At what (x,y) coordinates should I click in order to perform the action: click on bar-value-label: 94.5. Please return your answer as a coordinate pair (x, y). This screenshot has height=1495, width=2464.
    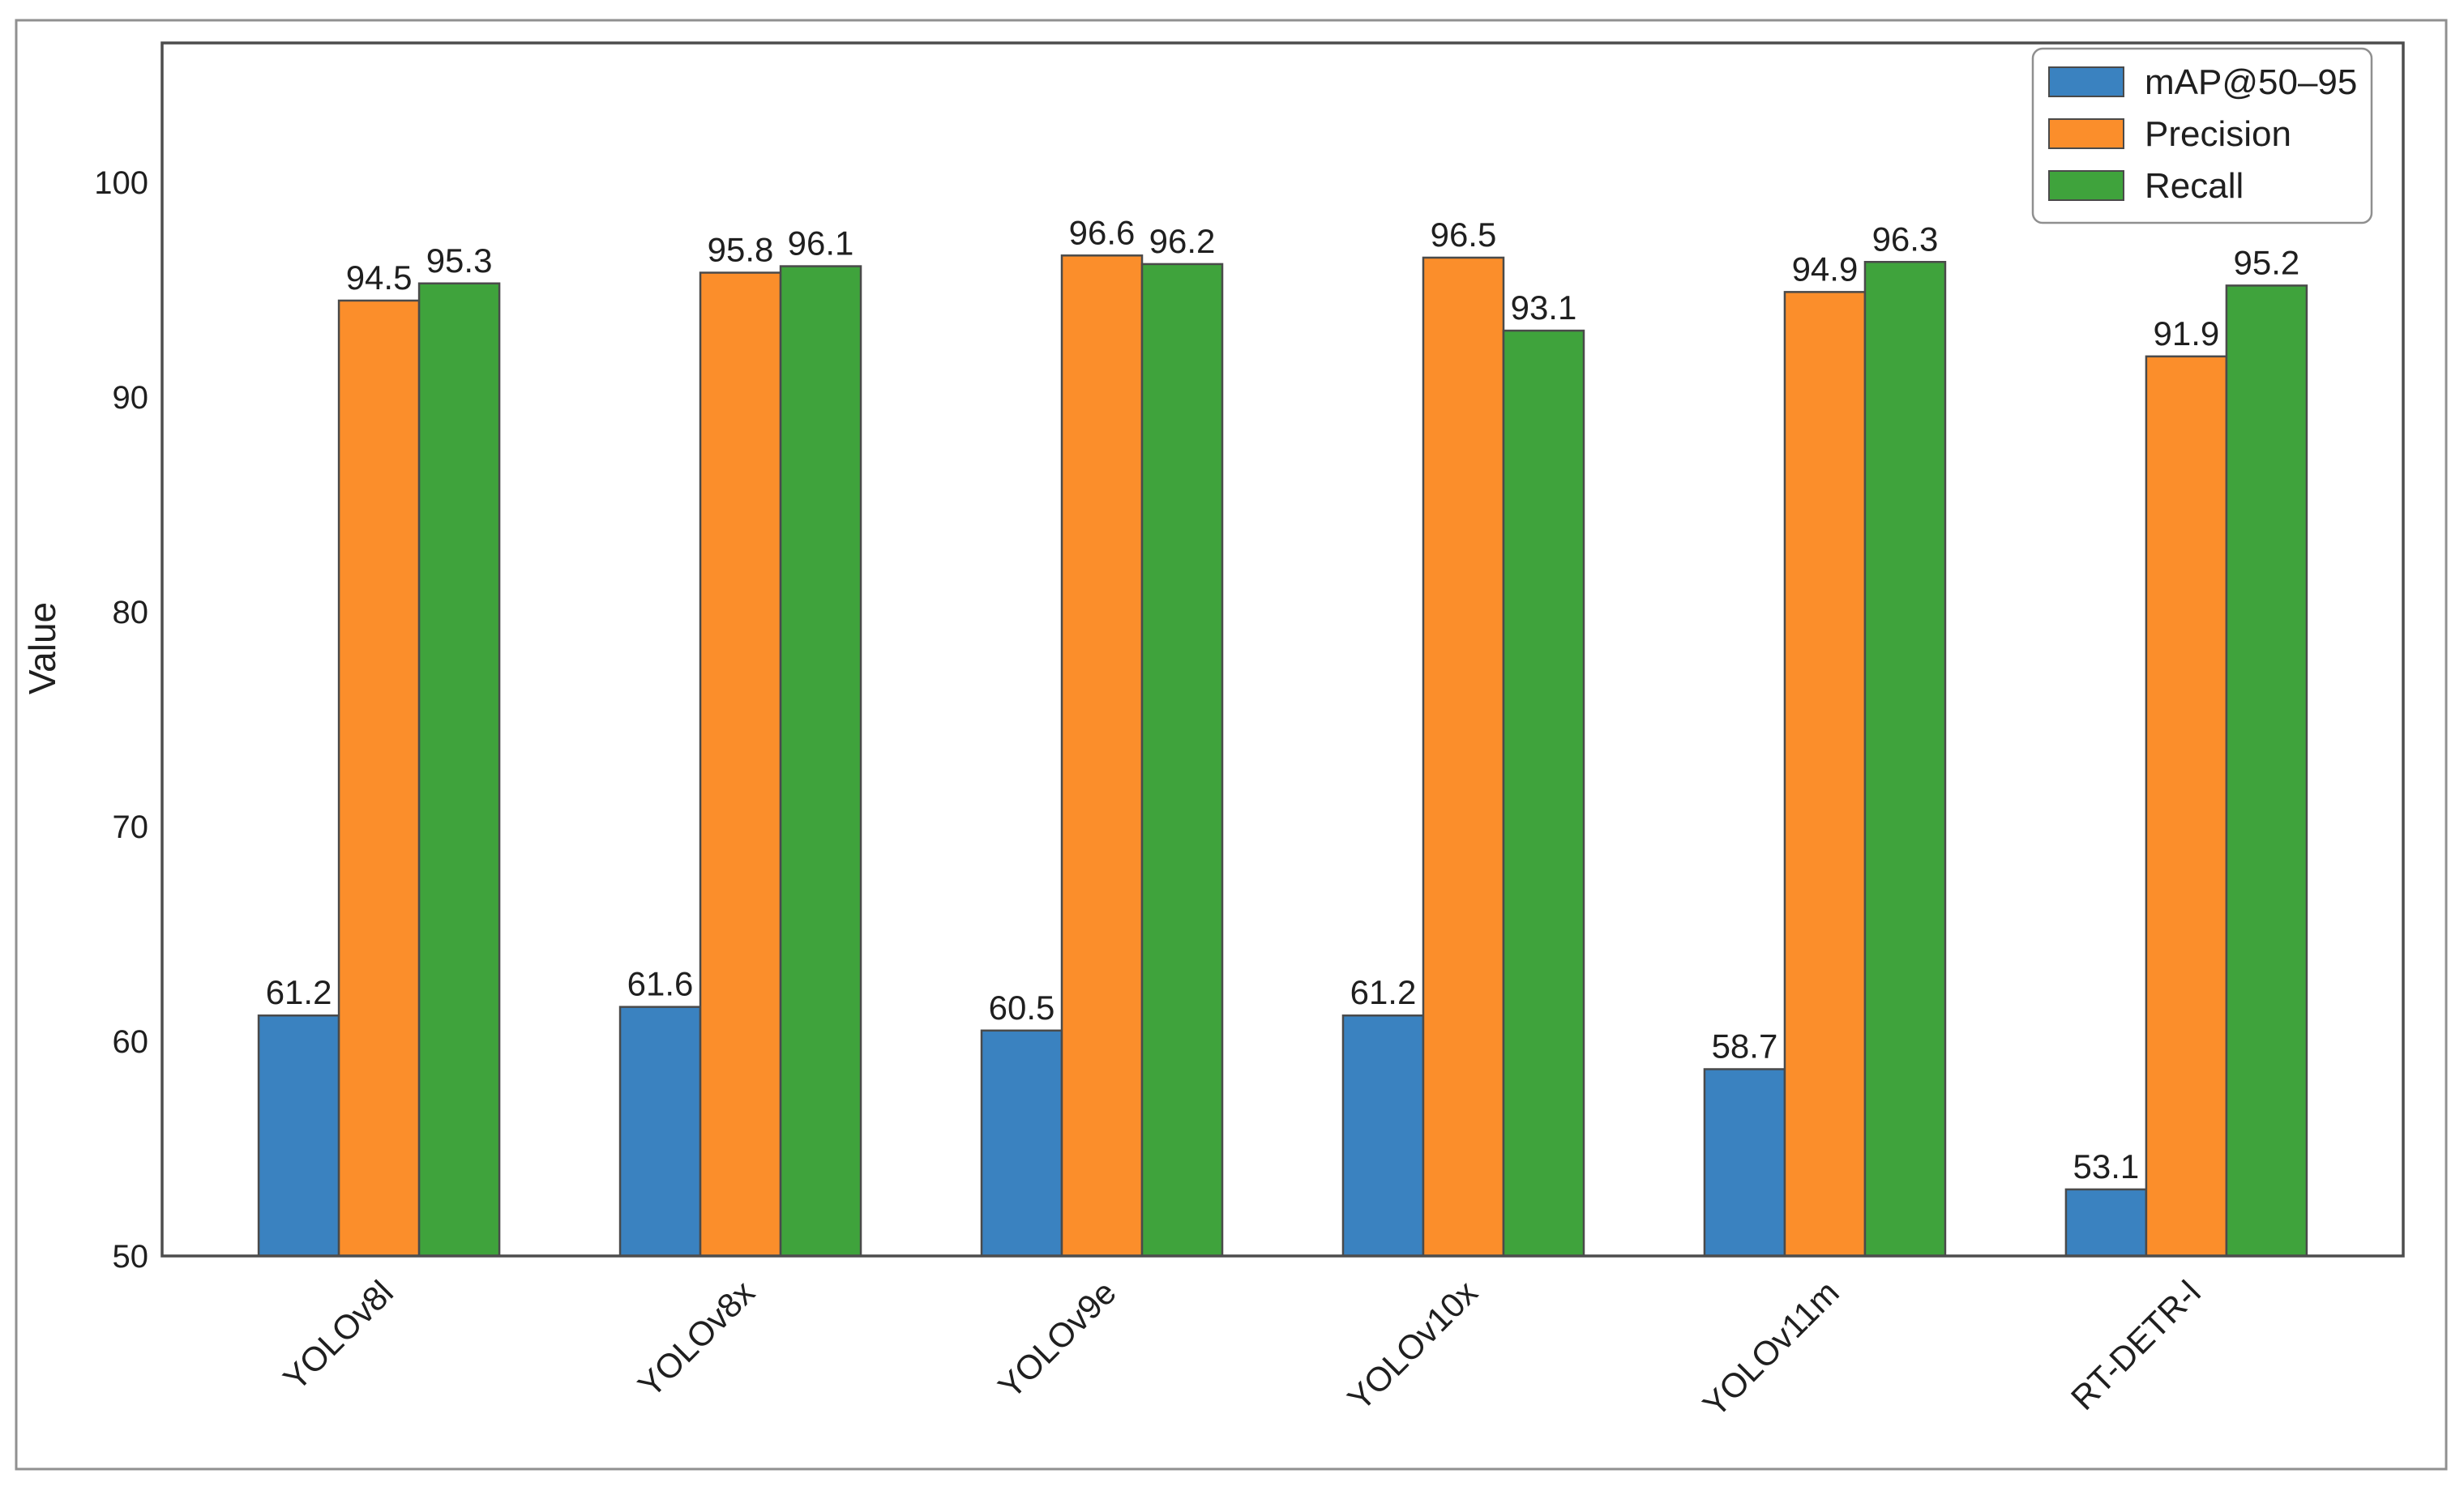
    Looking at the image, I should click on (379, 277).